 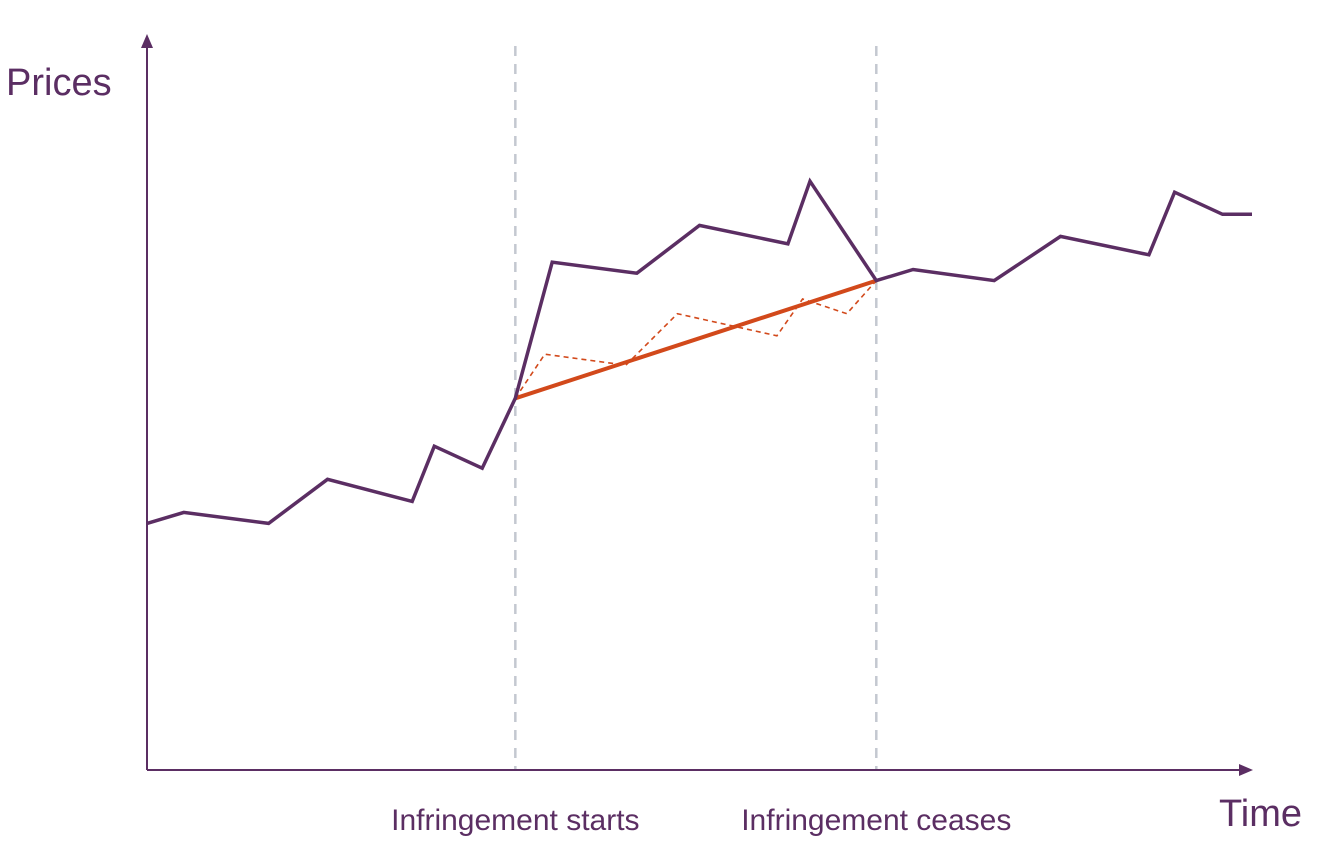 I want to click on marker-label-1: Infringement starts, so click(x=515, y=820).